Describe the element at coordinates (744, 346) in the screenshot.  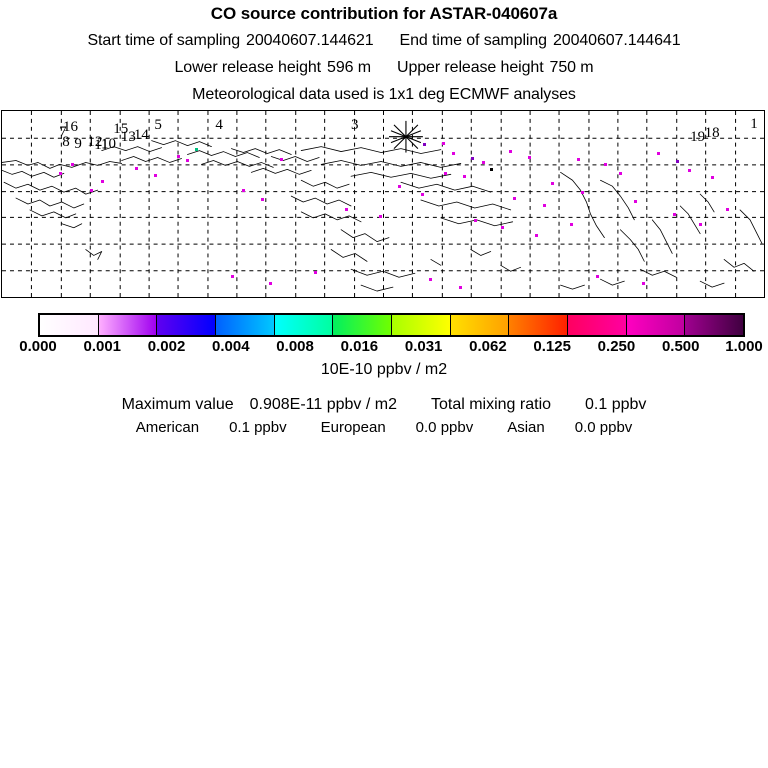
I see `colorbar-tick-11: 1.000` at that location.